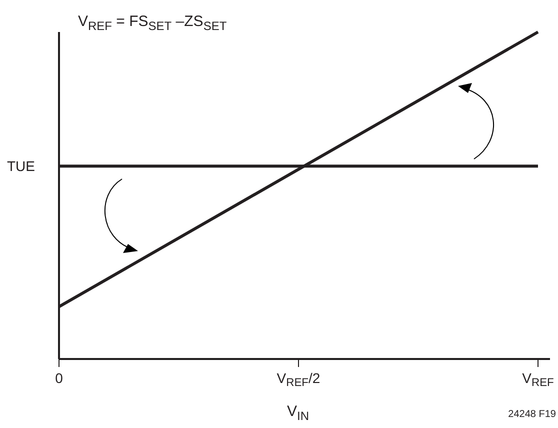 The image size is (558, 428). What do you see at coordinates (538, 380) in the screenshot?
I see `x-tick-label: V$_{REF}$` at bounding box center [538, 380].